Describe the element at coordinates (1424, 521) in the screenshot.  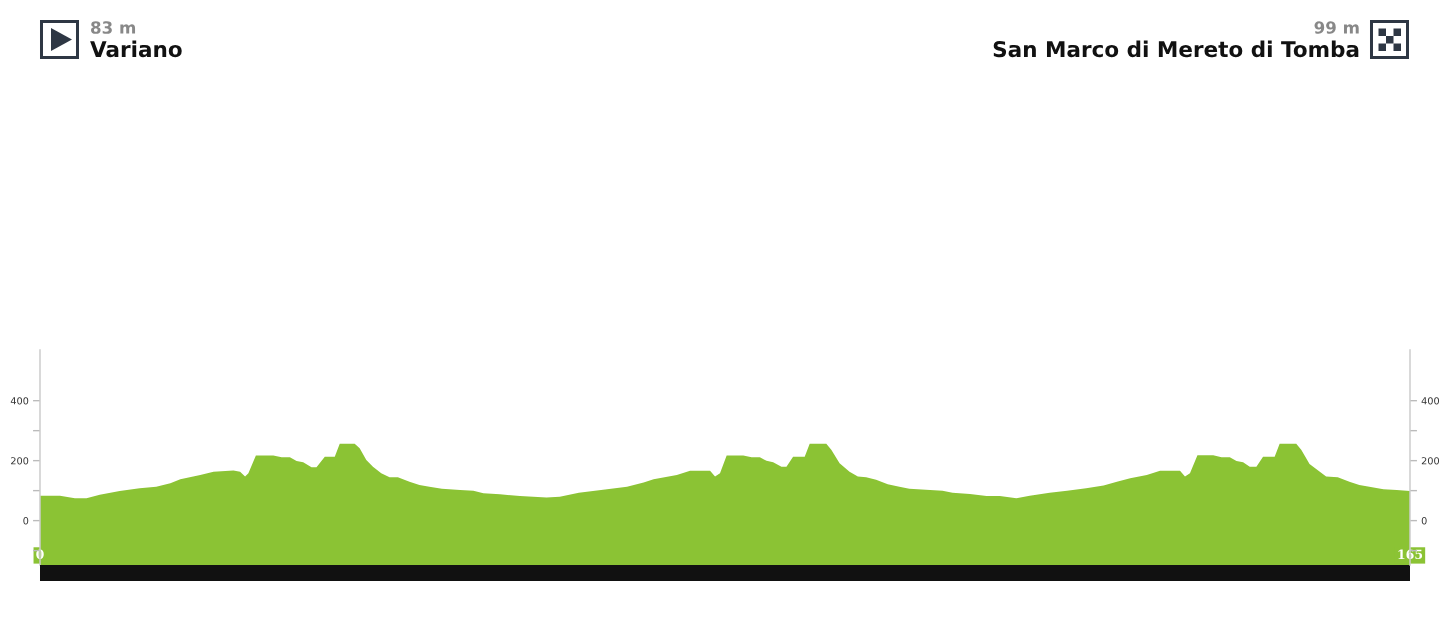
I see `y2-tick-label: 0` at that location.